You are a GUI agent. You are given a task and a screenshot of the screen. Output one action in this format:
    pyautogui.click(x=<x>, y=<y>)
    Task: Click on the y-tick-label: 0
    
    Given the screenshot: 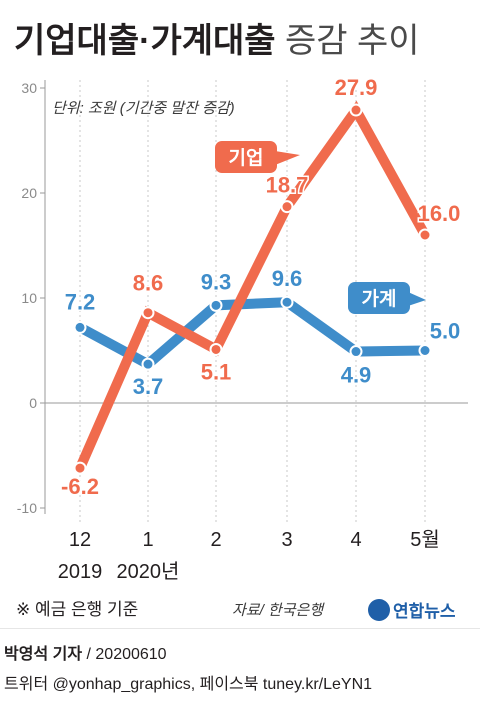 What is the action you would take?
    pyautogui.click(x=33, y=403)
    